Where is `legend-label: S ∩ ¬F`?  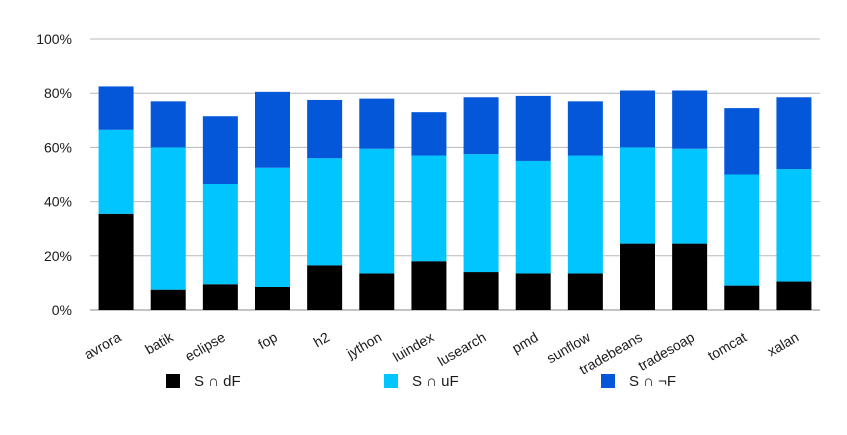 legend-label: S ∩ ¬F is located at coordinates (652, 381).